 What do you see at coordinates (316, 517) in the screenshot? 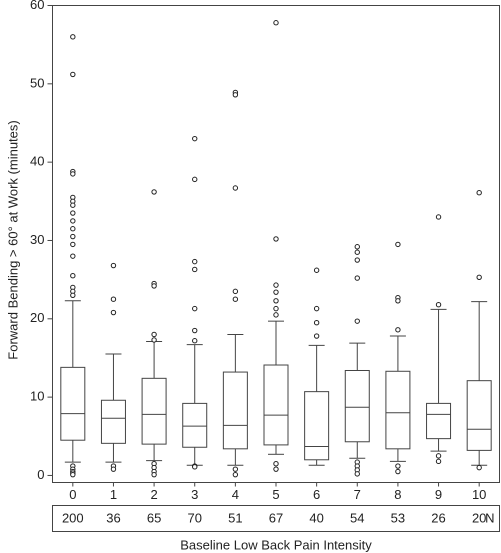
I see `n-value: 40` at bounding box center [316, 517].